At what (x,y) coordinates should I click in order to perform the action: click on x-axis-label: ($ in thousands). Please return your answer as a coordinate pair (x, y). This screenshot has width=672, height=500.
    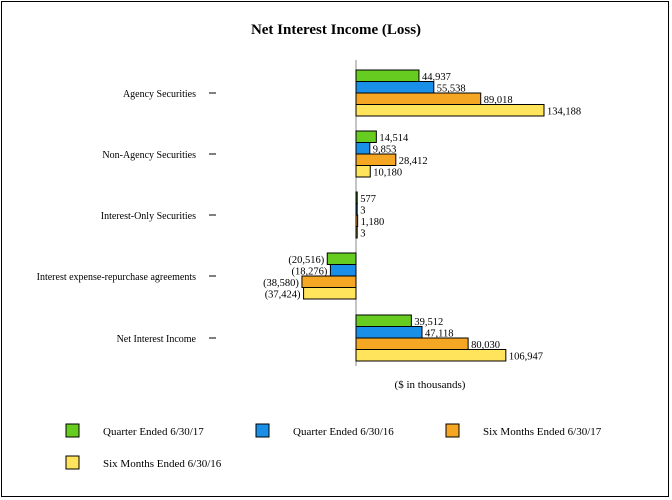
    Looking at the image, I should click on (430, 385).